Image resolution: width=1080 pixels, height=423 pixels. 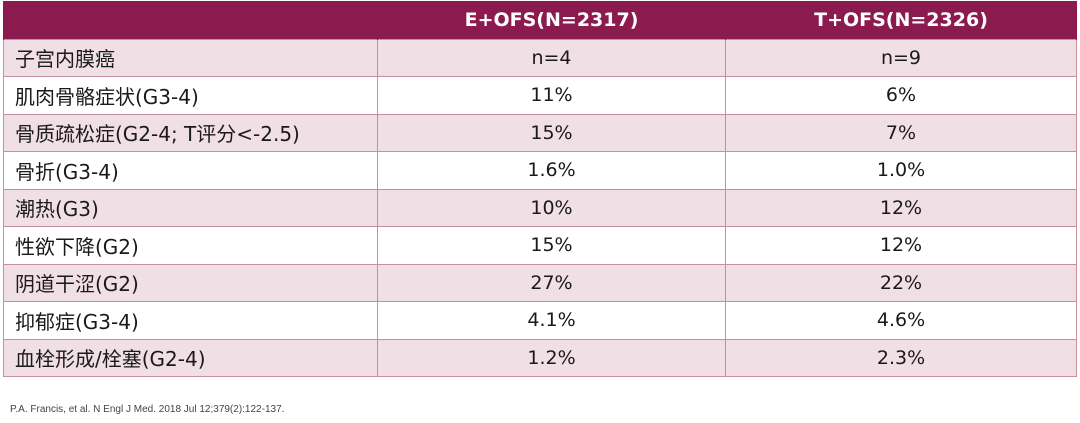 I want to click on table-row: 骨质疏松症(G2-4; T评分<-2.5) 15% 7%, so click(x=540, y=132).